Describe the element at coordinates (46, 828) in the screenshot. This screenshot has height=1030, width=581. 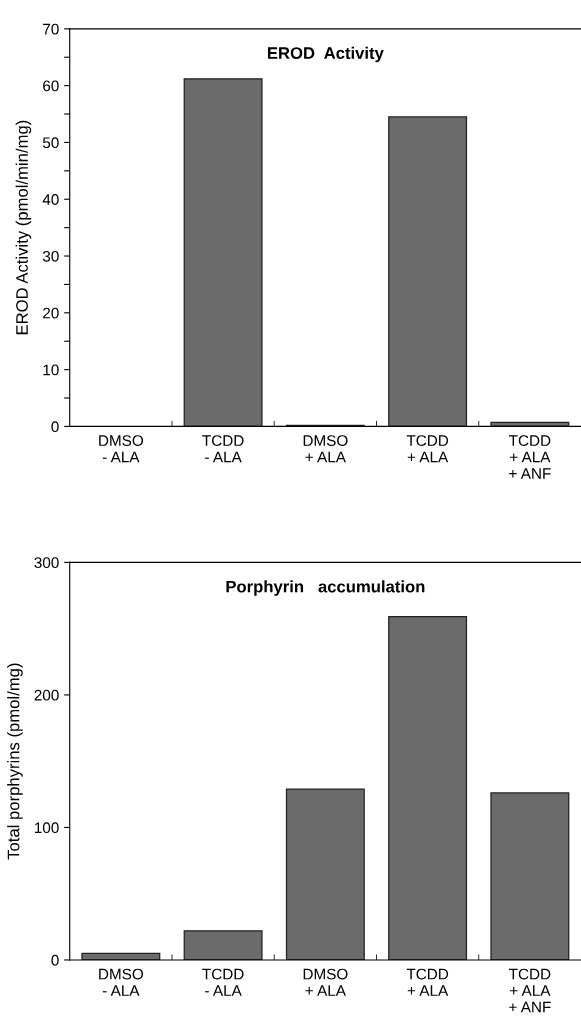
I see `y-tick-label: 100` at that location.